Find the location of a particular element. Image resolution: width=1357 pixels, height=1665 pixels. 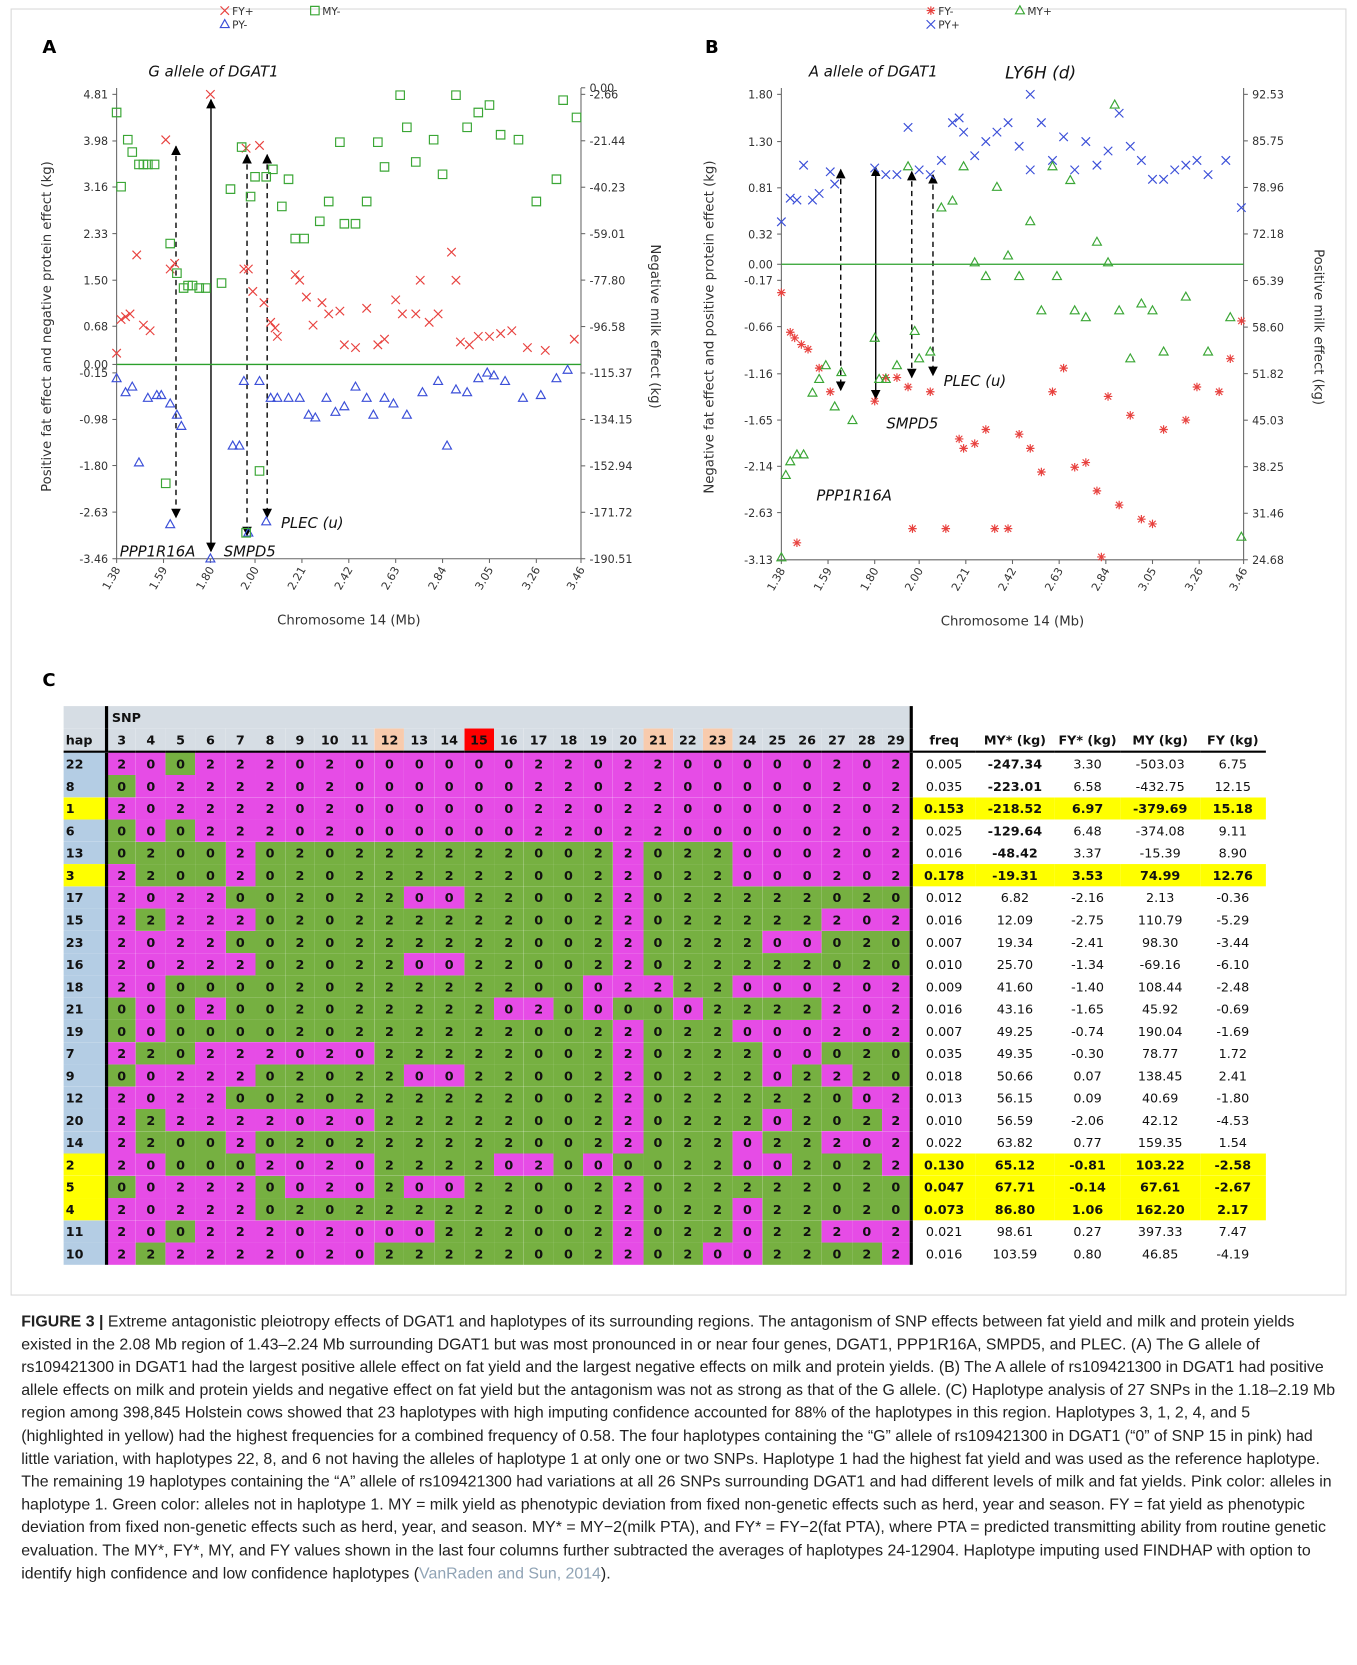

y2-tick-label: -40.23 is located at coordinates (607, 187).